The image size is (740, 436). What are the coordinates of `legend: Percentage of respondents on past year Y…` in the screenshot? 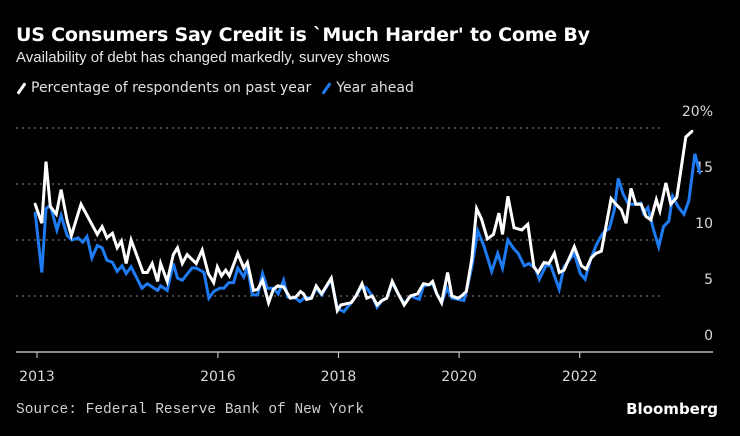 It's located at (220, 88).